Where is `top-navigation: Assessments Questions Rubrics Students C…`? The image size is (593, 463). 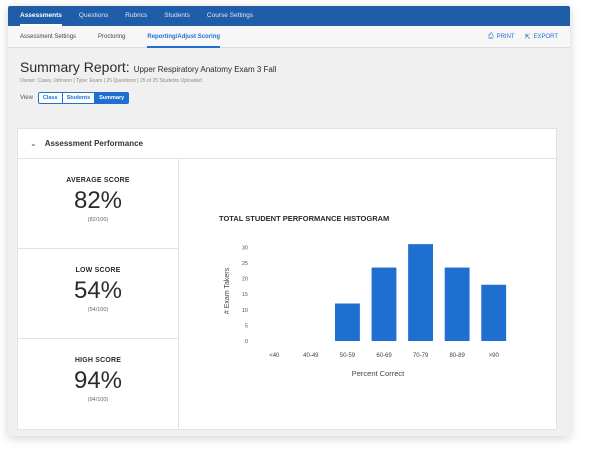
top-navigation: Assessments Questions Rubrics Students C… is located at coordinates (289, 16).